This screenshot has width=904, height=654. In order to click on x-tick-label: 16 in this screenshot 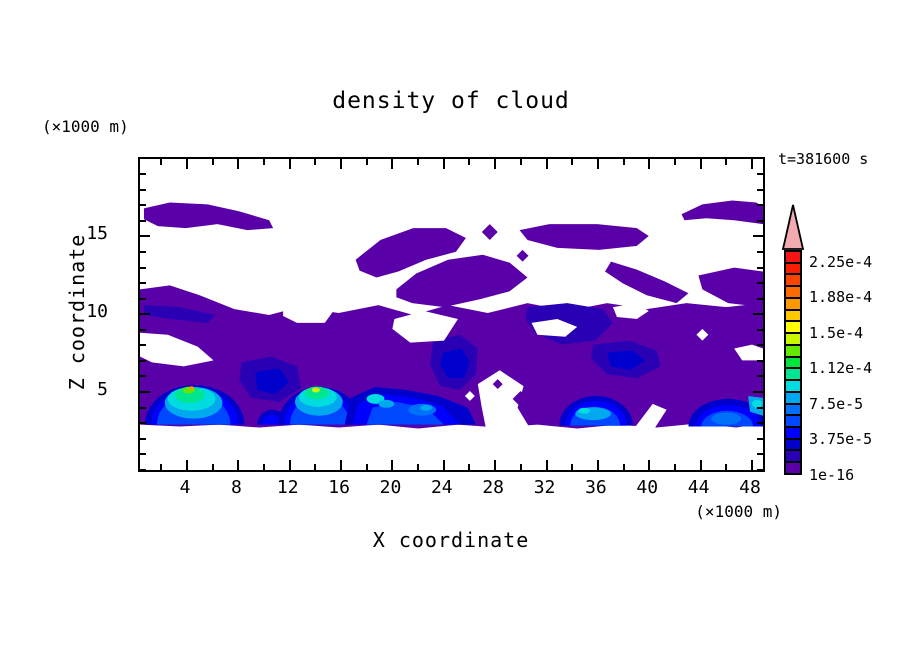, I will do `click(339, 487)`.